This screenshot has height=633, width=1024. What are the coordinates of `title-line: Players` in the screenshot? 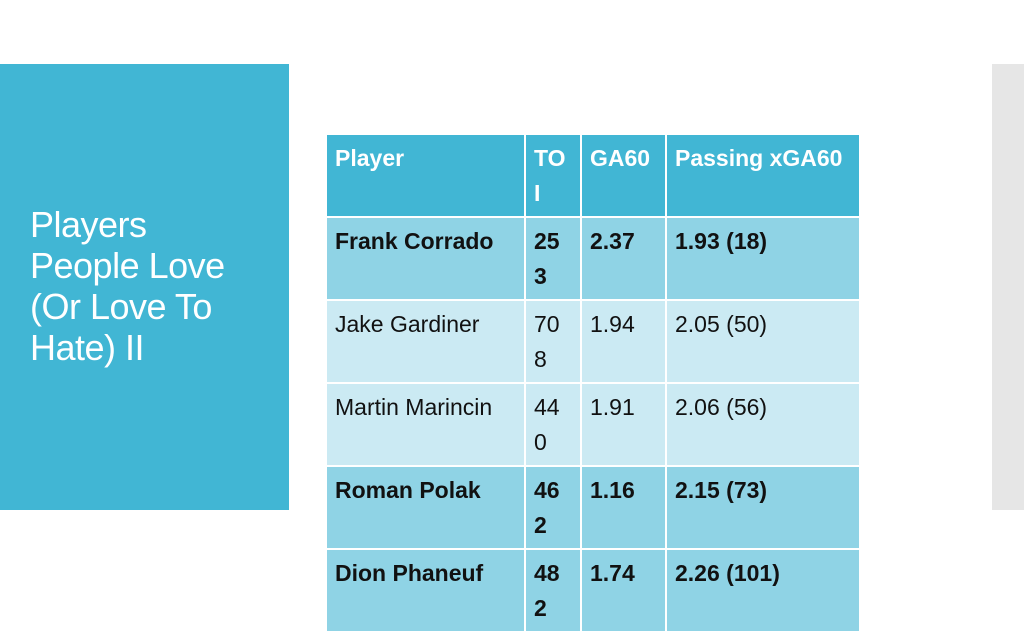 It's located at (88, 224).